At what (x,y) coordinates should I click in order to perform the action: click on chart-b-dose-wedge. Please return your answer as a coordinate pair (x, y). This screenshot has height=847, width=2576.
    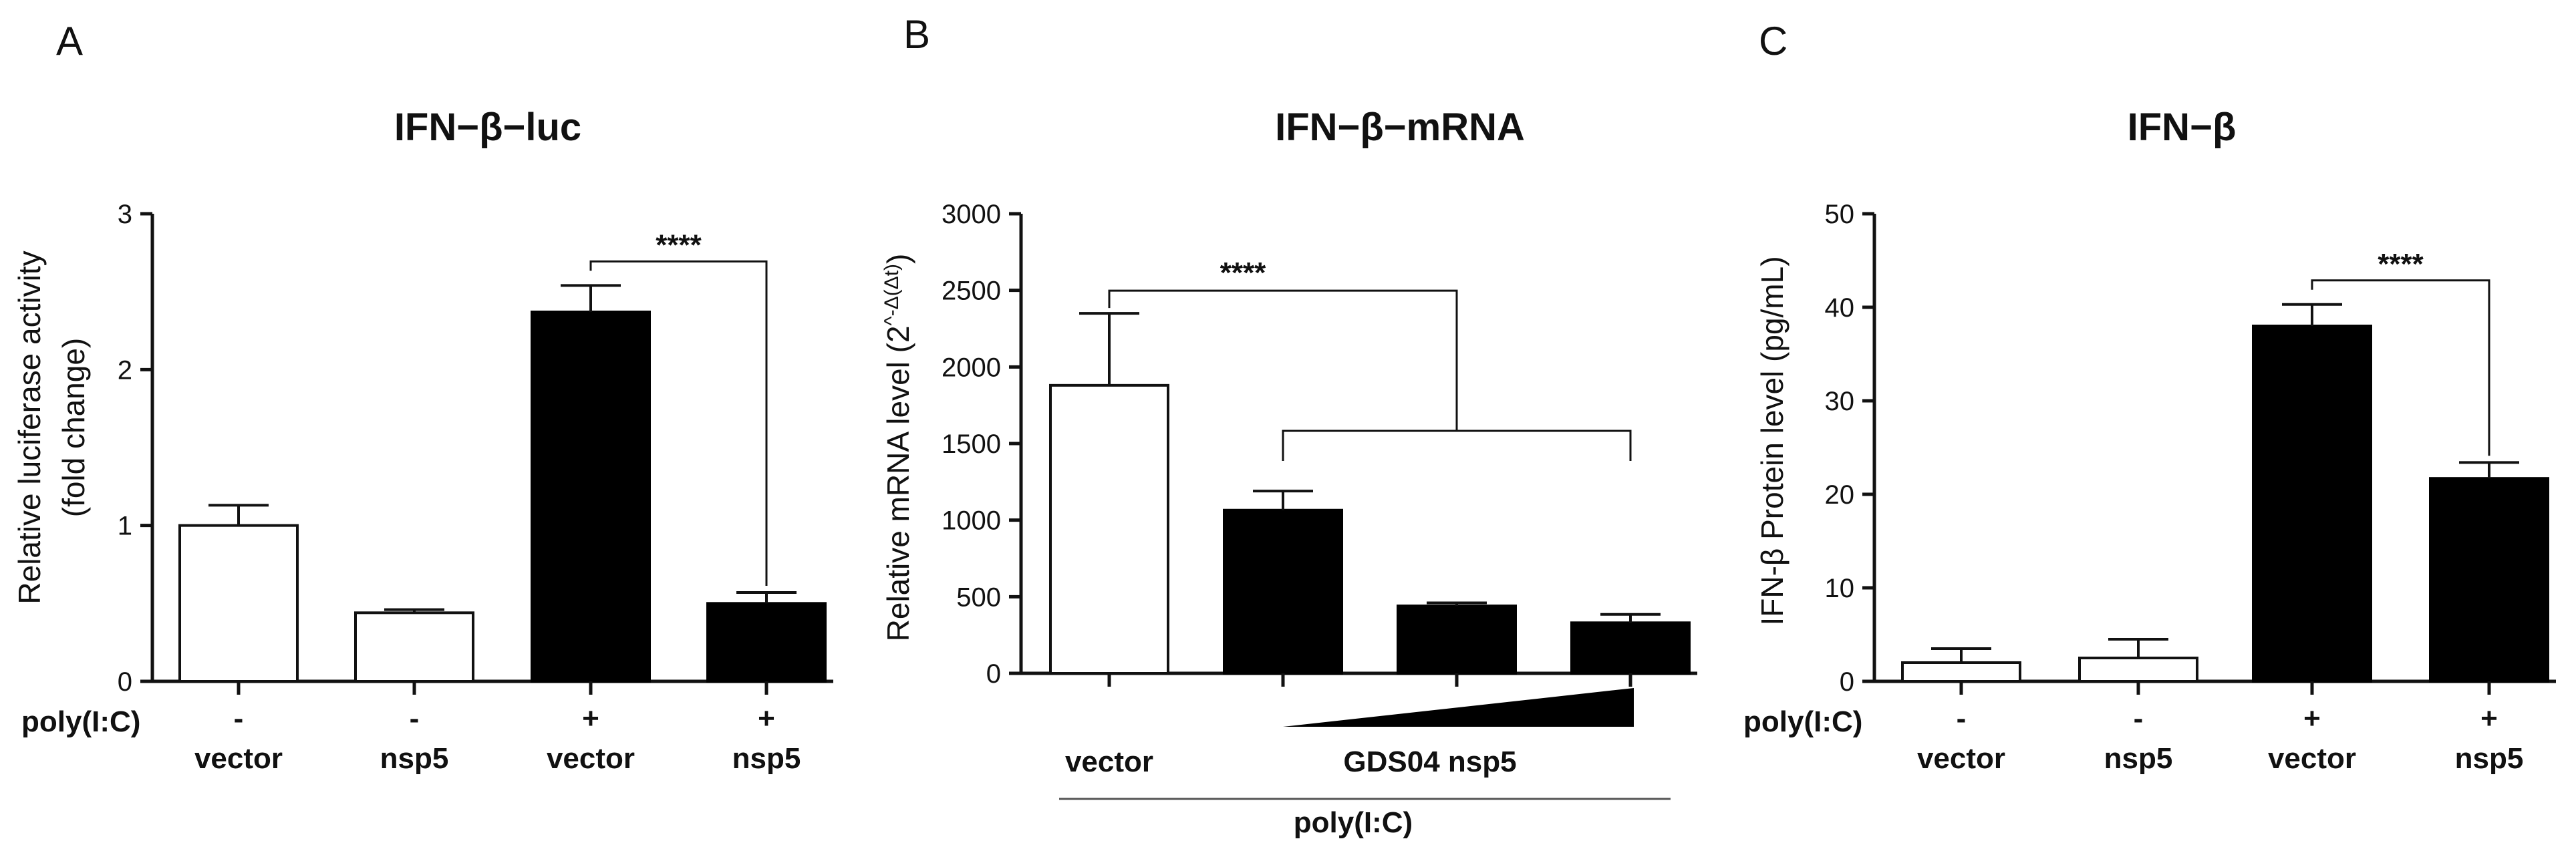
    Looking at the image, I should click on (1458, 707).